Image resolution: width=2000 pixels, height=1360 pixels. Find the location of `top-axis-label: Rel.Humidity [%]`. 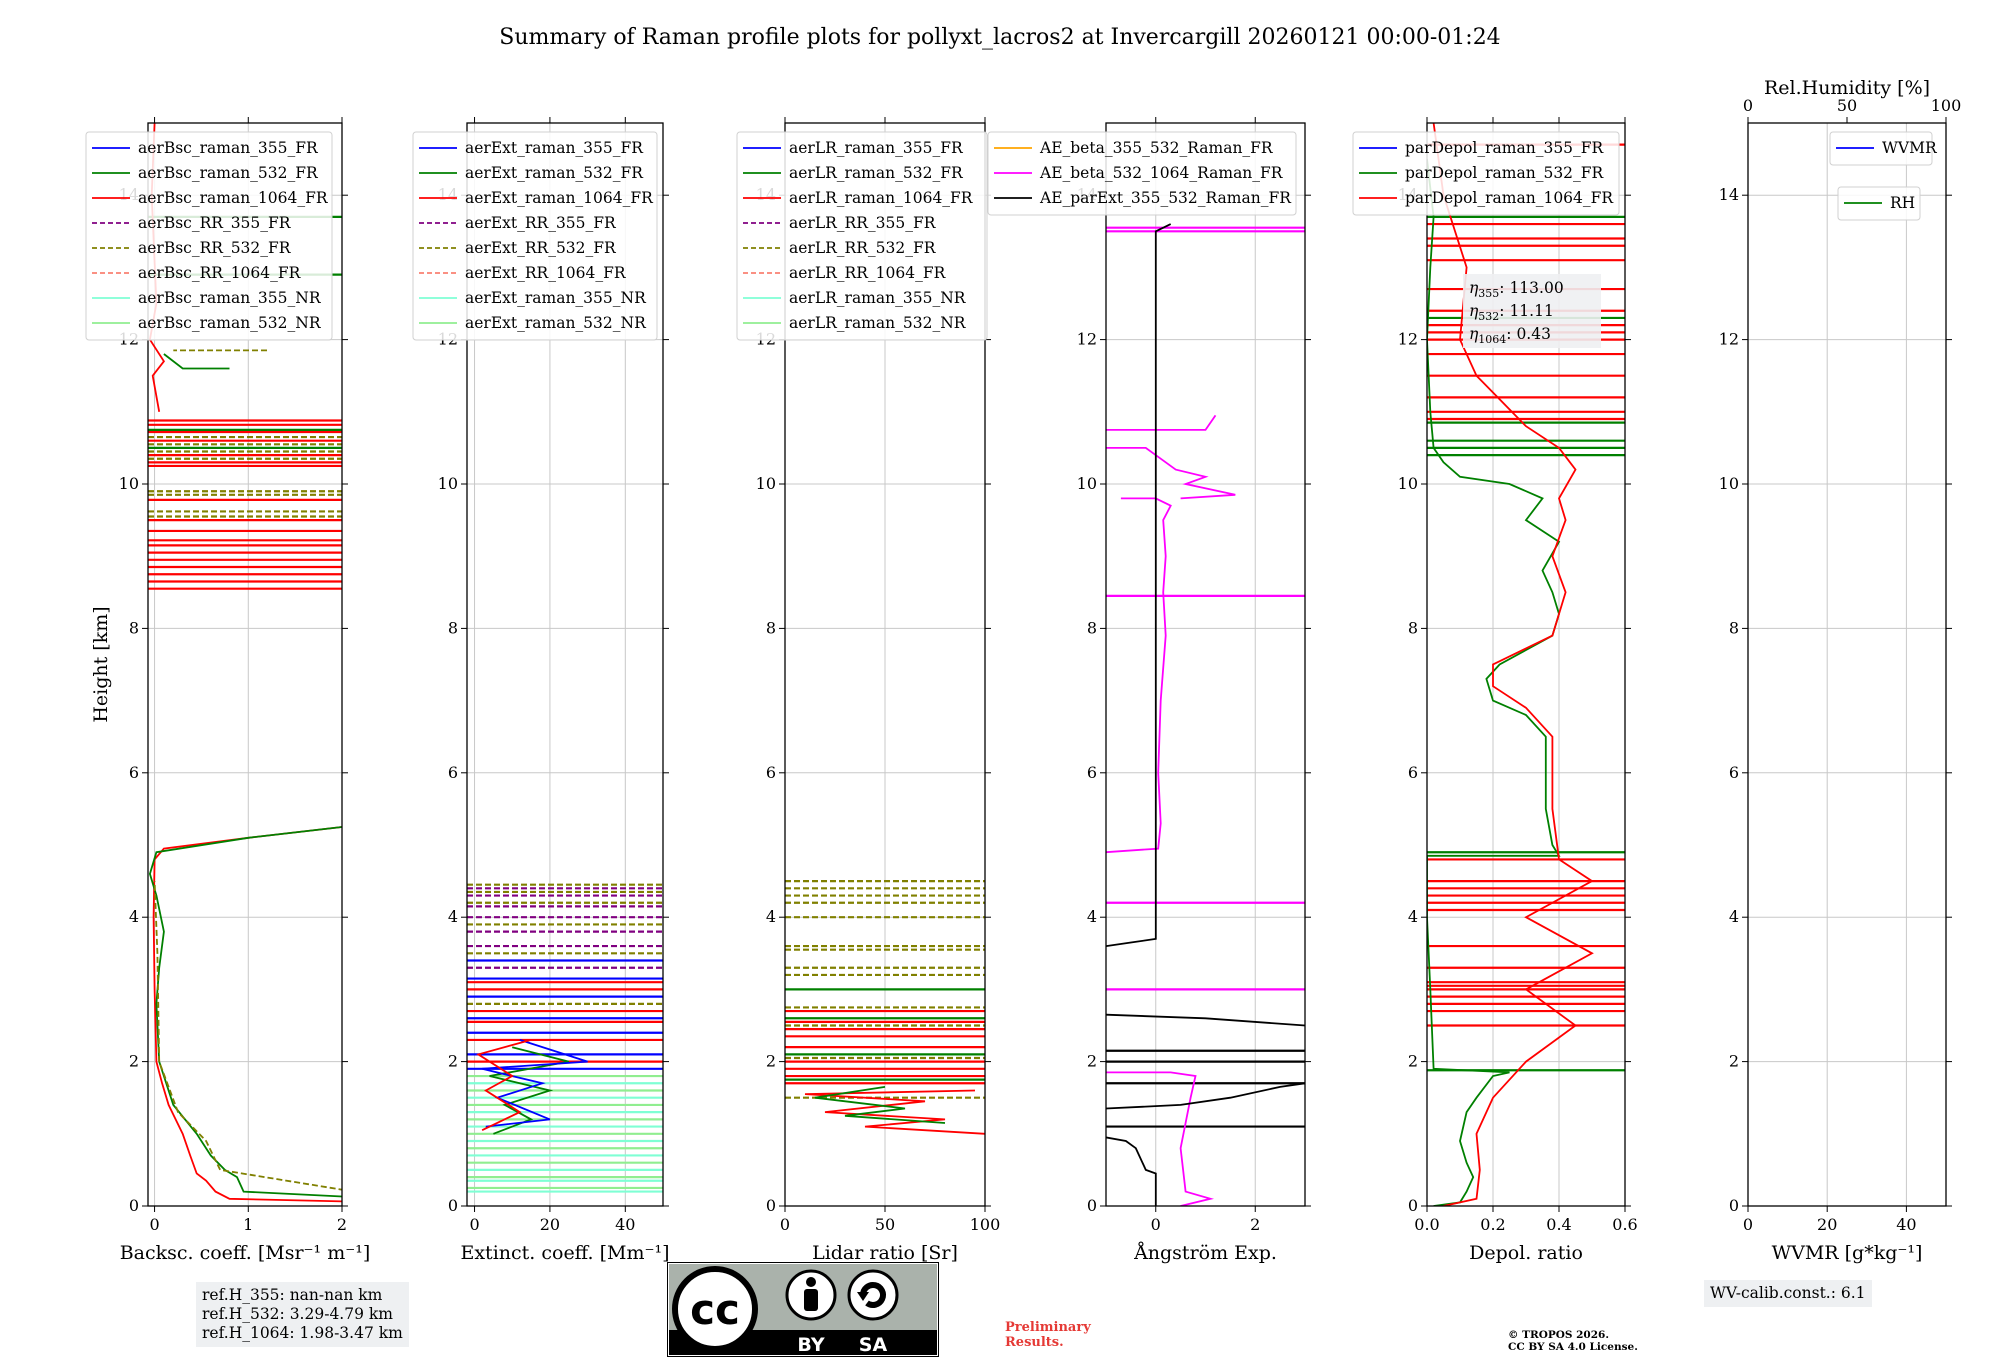

top-axis-label: Rel.Humidity [%] is located at coordinates (1847, 88).